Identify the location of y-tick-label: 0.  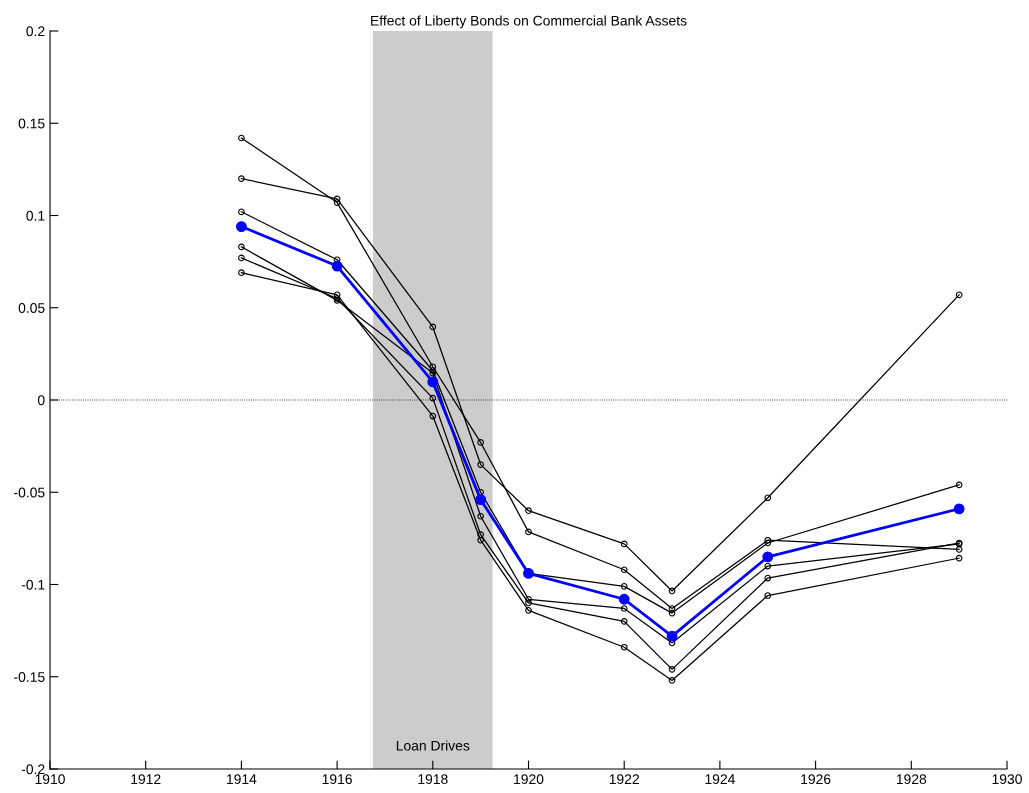
(41, 400).